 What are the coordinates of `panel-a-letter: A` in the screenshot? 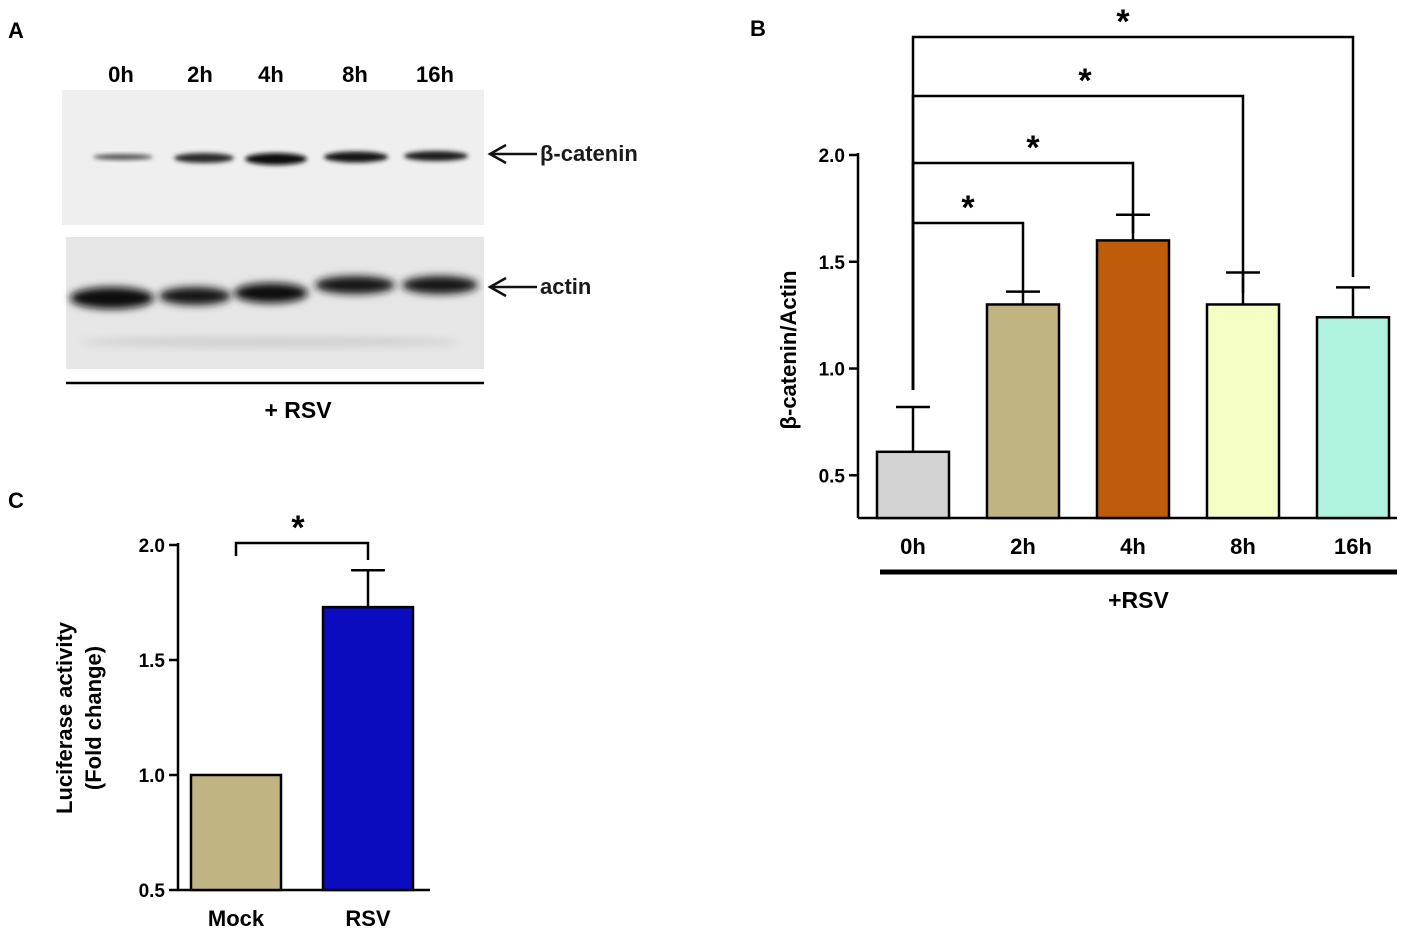 It's located at (16, 30).